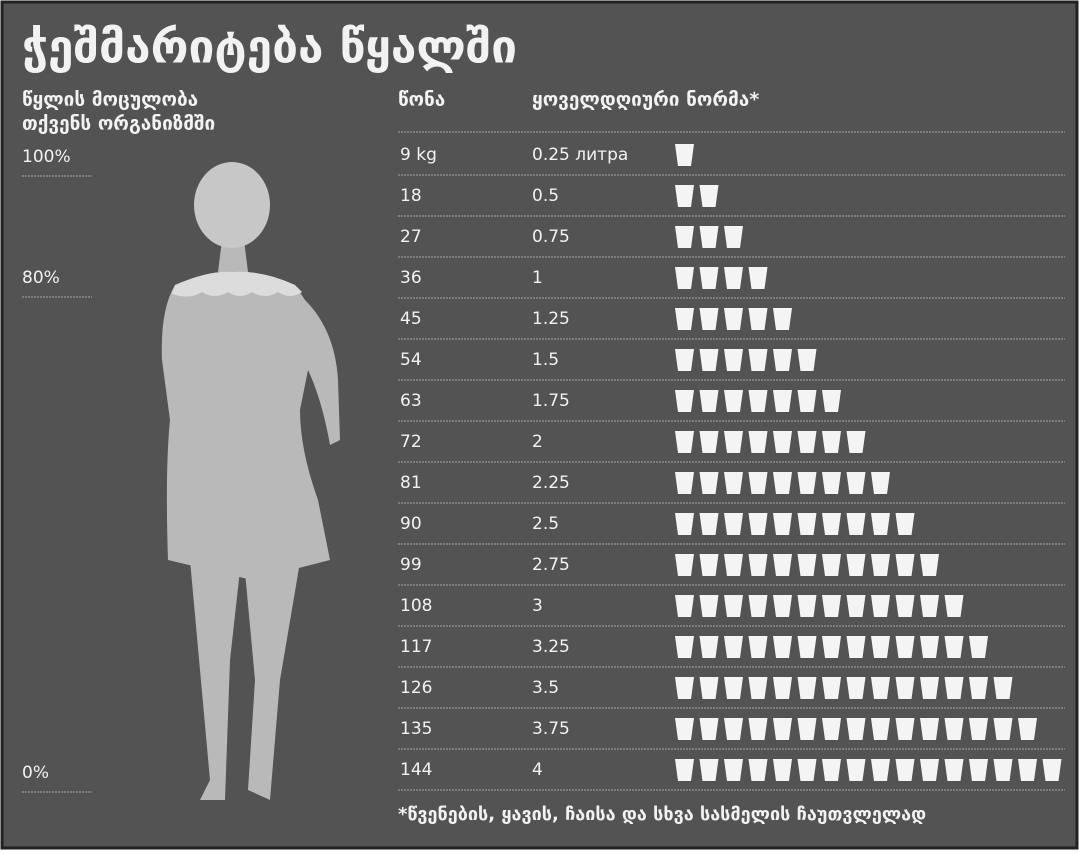 The width and height of the screenshot is (1079, 854). What do you see at coordinates (545, 688) in the screenshot?
I see `norm: 3.5` at bounding box center [545, 688].